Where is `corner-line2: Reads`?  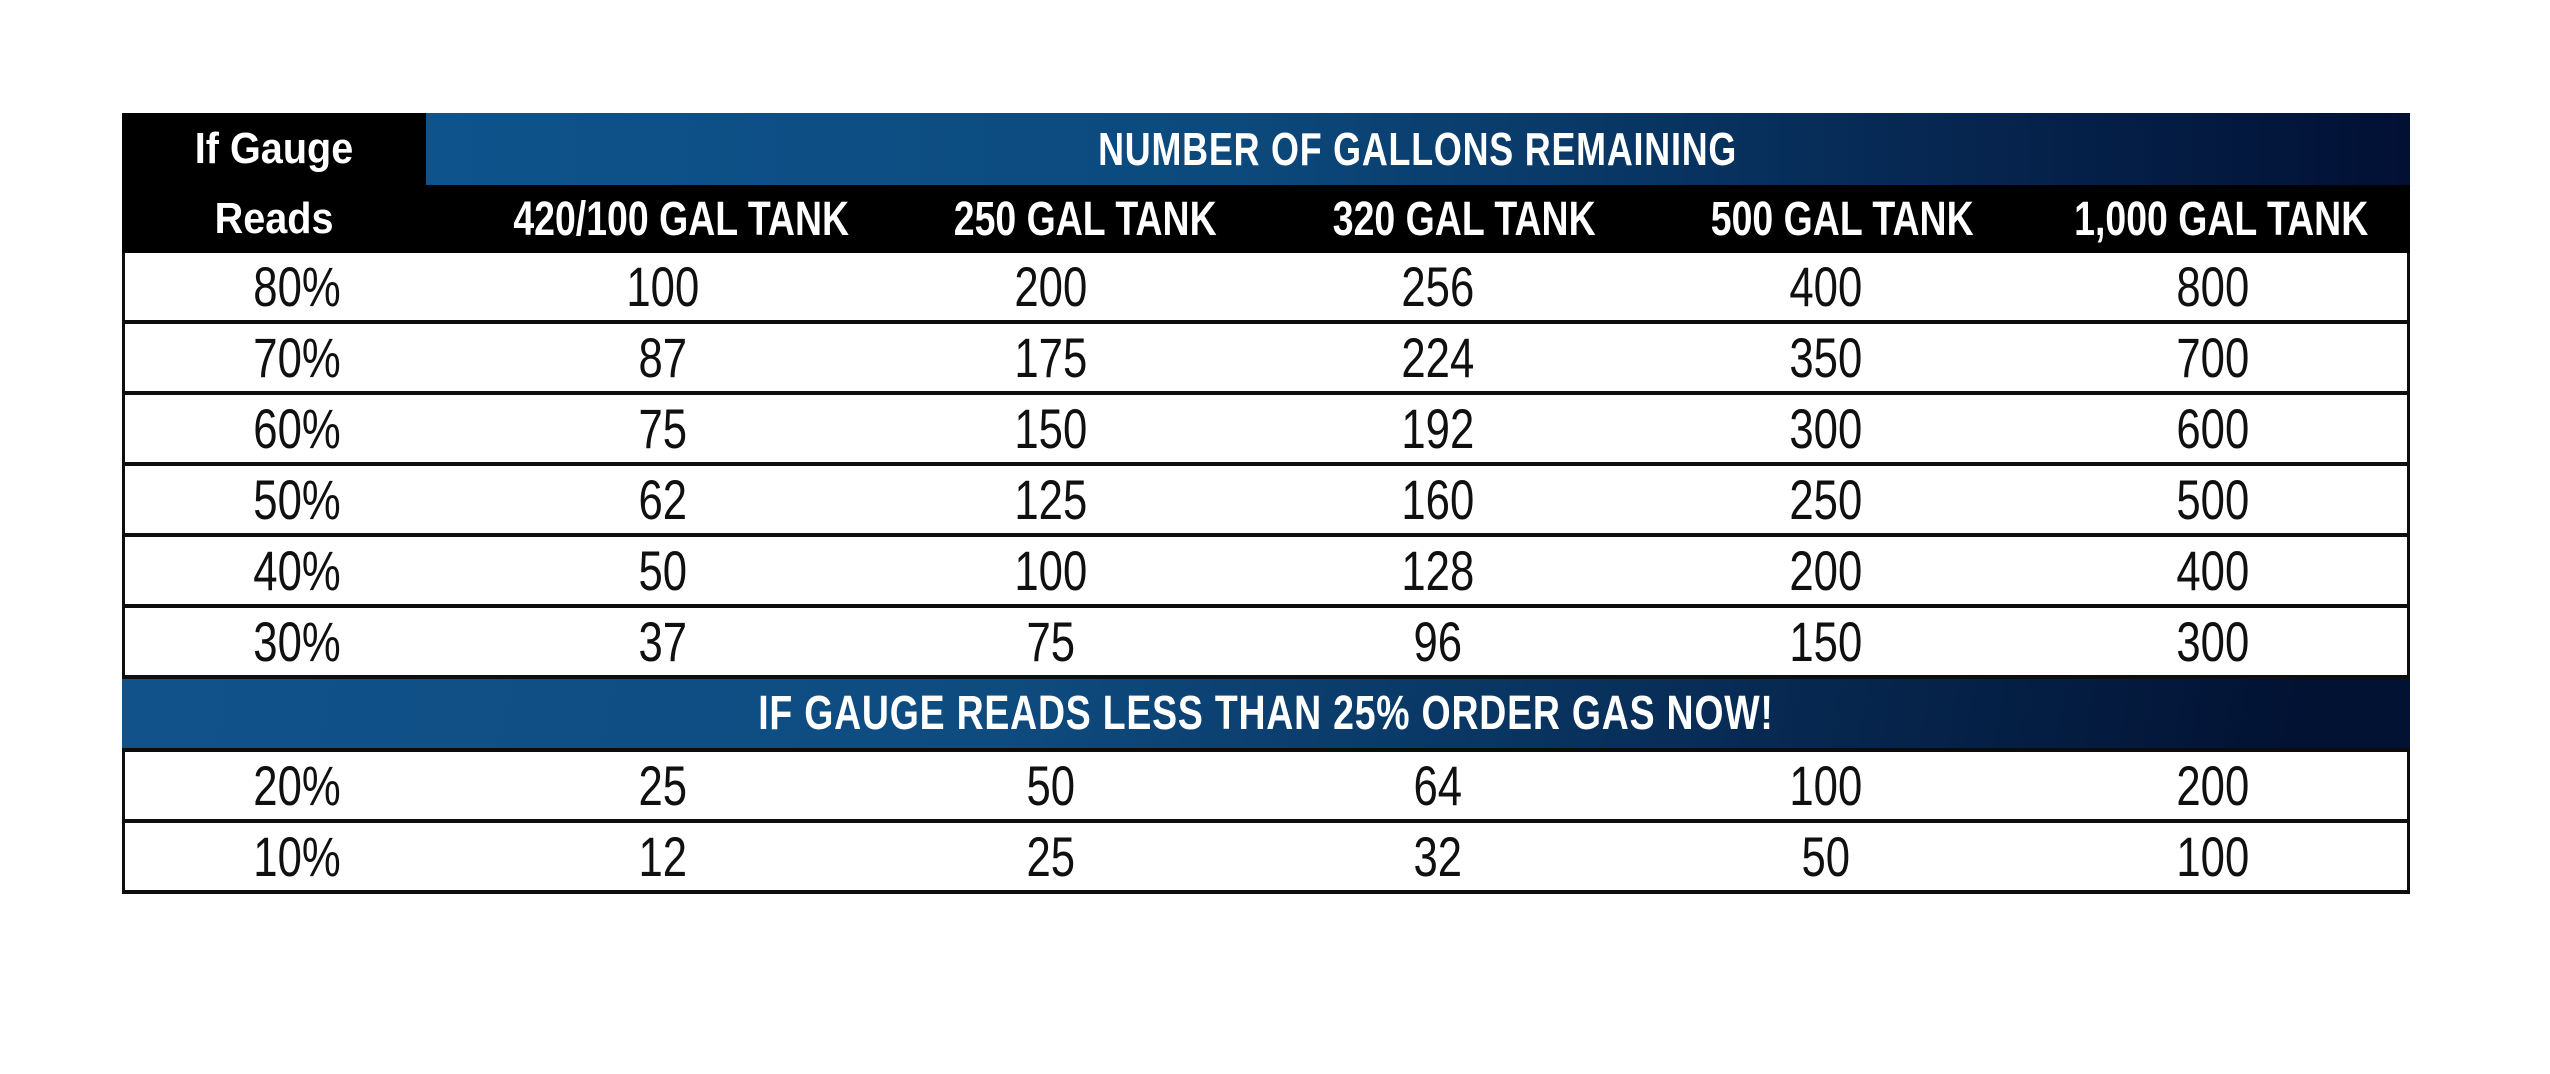 corner-line2: Reads is located at coordinates (274, 218).